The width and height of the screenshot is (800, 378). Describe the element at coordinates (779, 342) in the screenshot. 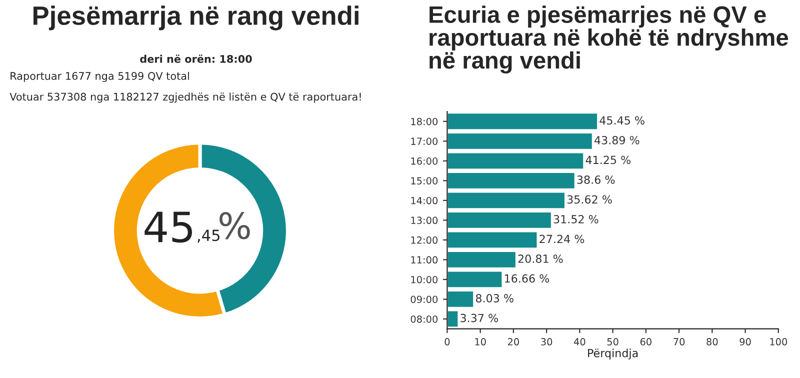

I see `x-tick-label: 100` at that location.